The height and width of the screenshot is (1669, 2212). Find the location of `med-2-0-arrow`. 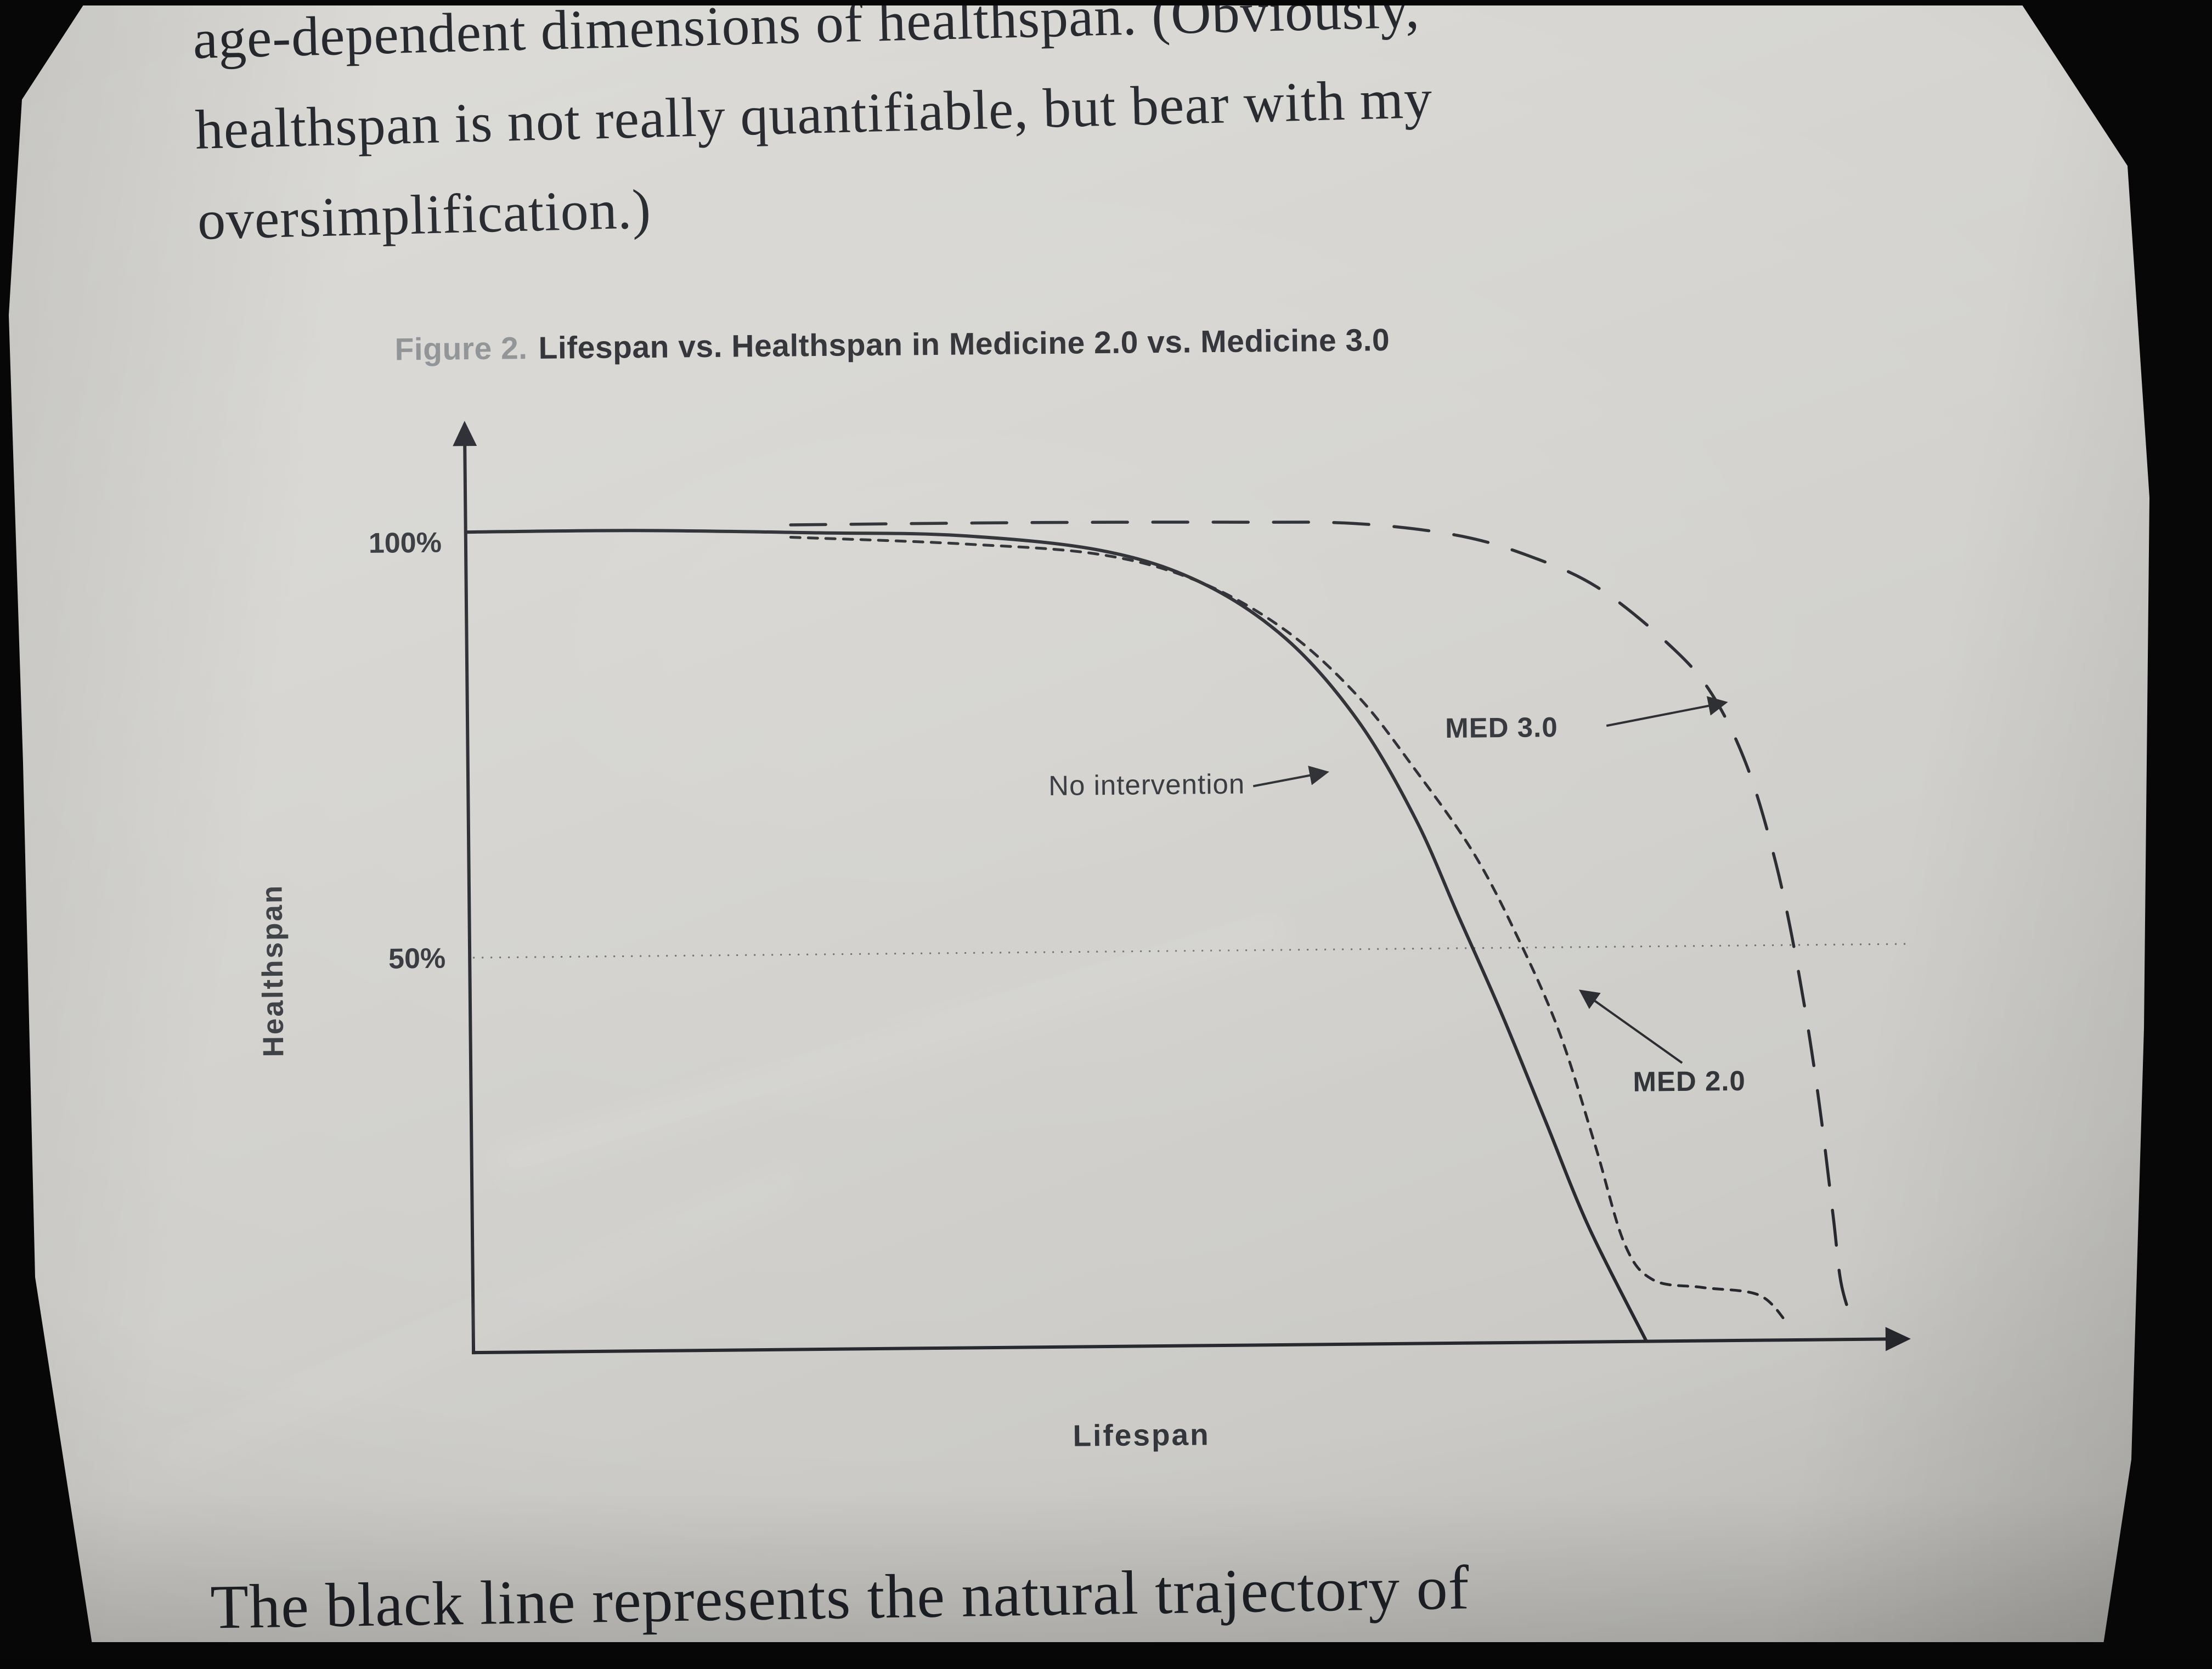

med-2-0-arrow is located at coordinates (1630, 1026).